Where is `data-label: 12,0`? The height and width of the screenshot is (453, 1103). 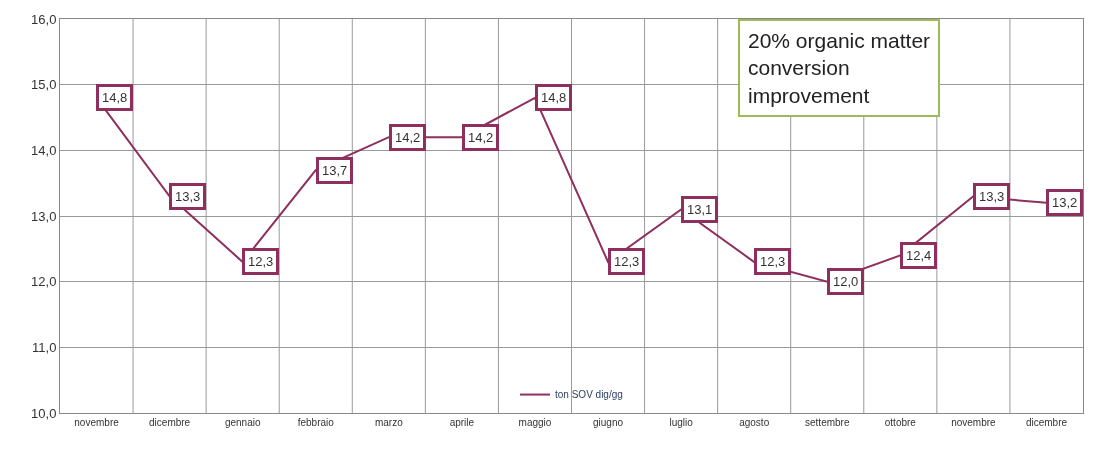
data-label: 12,0 is located at coordinates (846, 281).